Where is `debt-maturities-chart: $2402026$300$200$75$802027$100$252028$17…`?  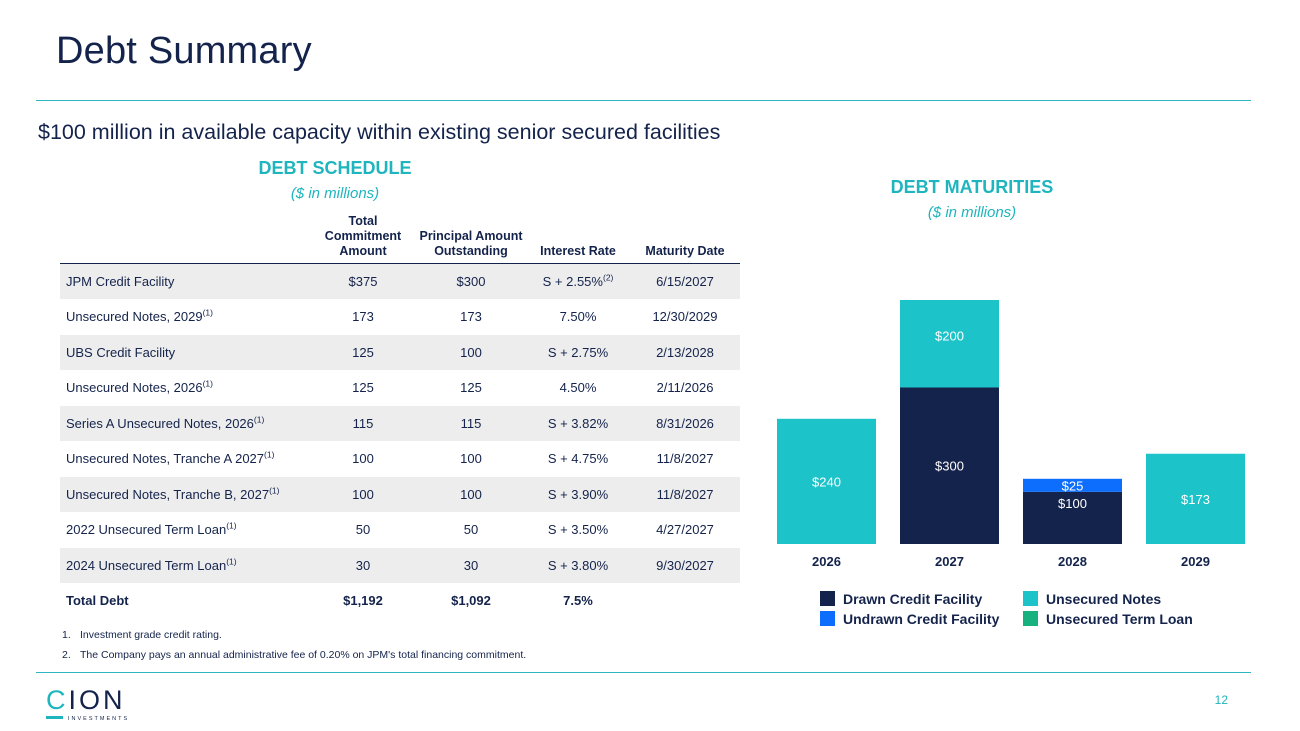
debt-maturities-chart: $2402026$300$200$75$802027$100$252028$17… is located at coordinates (1011, 434).